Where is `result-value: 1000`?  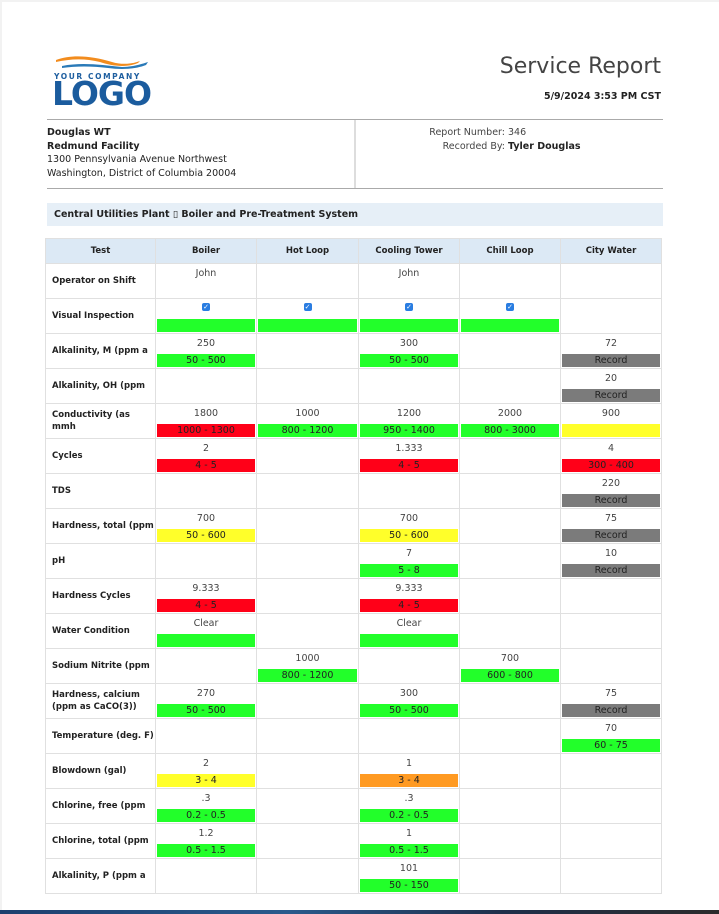
result-value: 1000 is located at coordinates (307, 413).